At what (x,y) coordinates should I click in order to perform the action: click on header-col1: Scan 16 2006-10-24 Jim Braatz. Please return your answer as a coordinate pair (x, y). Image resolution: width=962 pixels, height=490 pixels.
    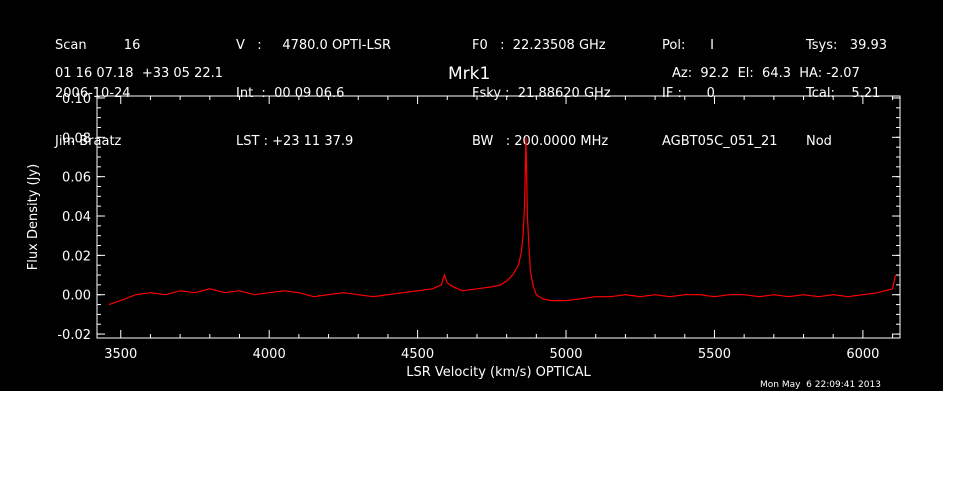
    Looking at the image, I should click on (97, 94).